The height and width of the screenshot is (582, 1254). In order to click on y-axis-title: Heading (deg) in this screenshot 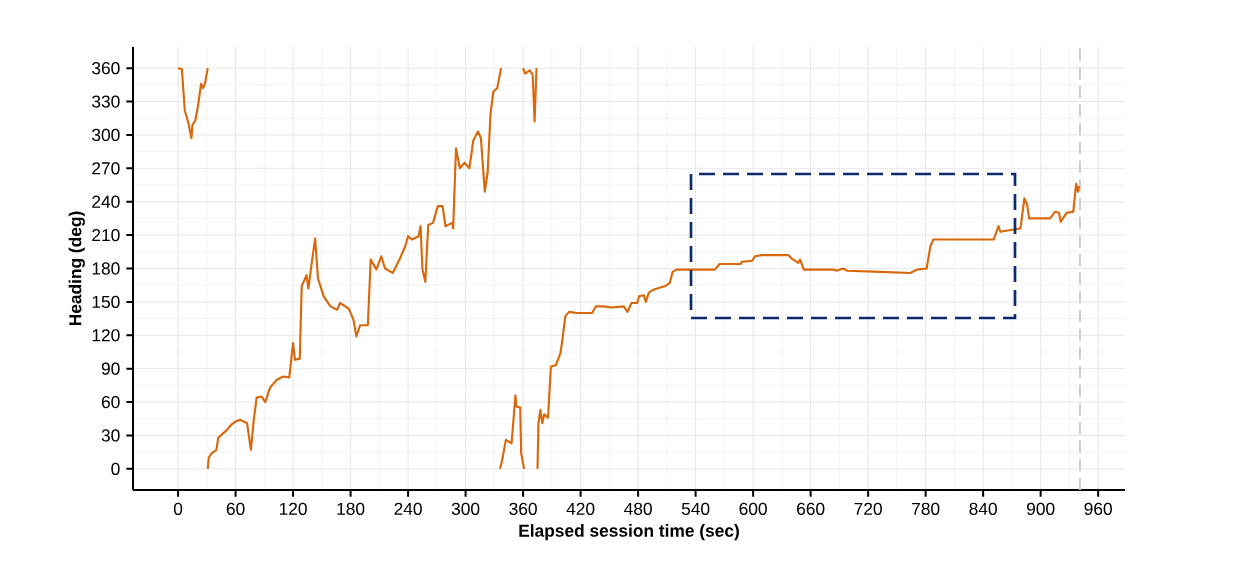, I will do `click(76, 268)`.